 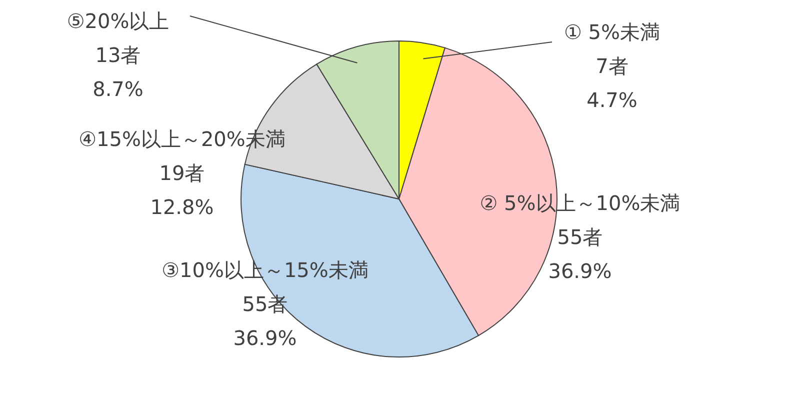 What do you see at coordinates (118, 72) in the screenshot?
I see `data-label: 13者 8.7%` at bounding box center [118, 72].